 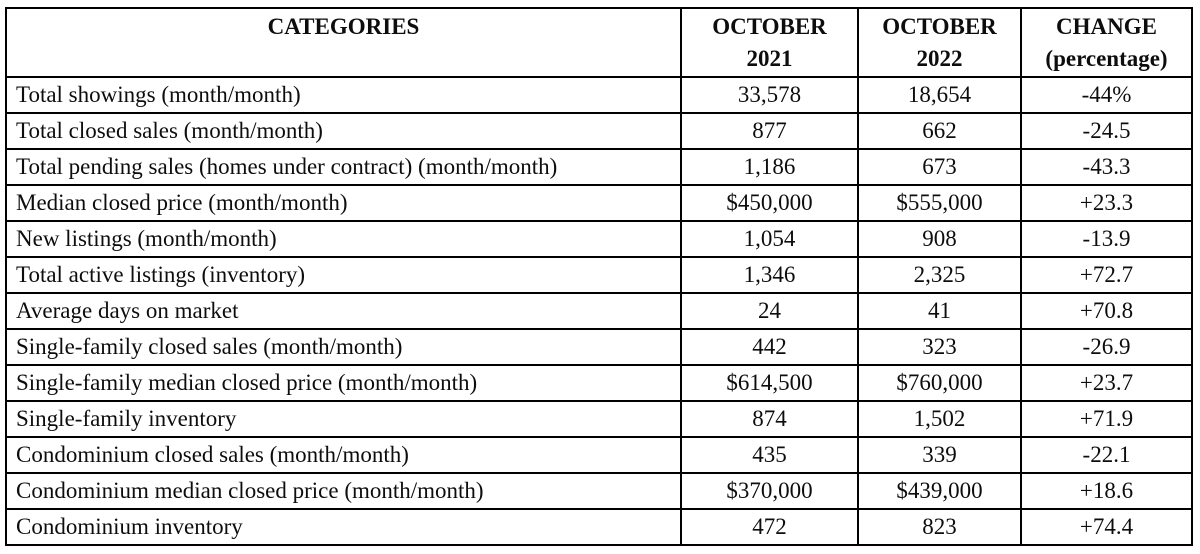 I want to click on cell-change: +23.3, so click(x=1106, y=203).